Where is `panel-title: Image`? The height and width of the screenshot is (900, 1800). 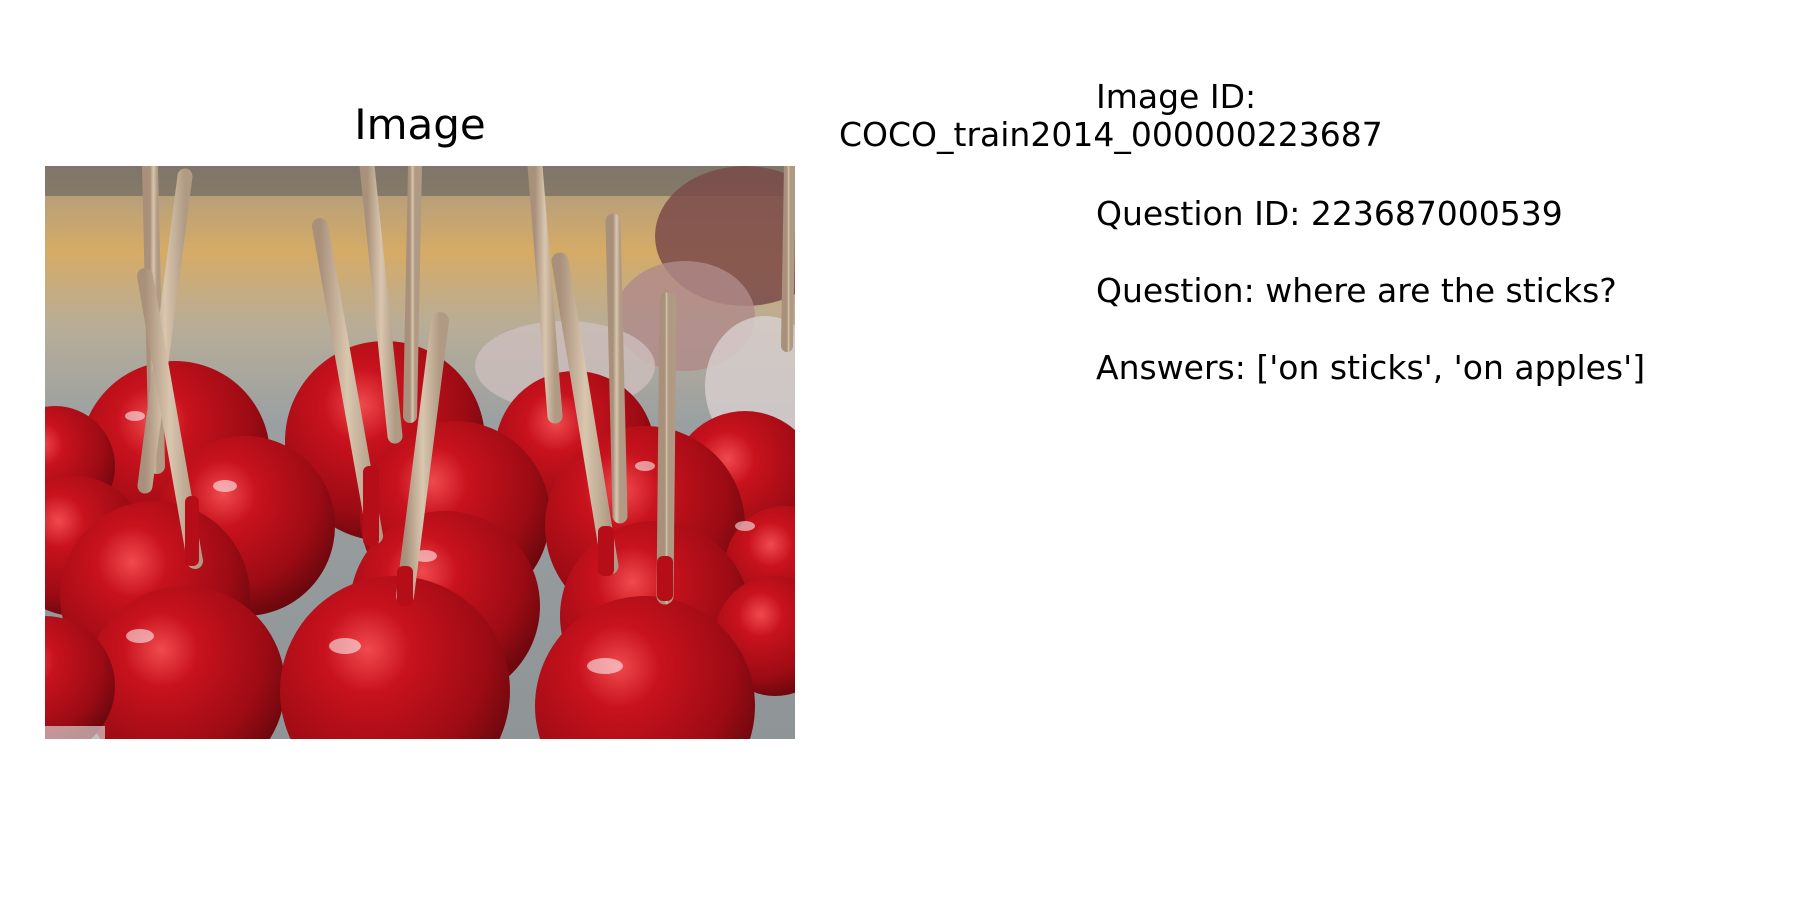 panel-title: Image is located at coordinates (420, 124).